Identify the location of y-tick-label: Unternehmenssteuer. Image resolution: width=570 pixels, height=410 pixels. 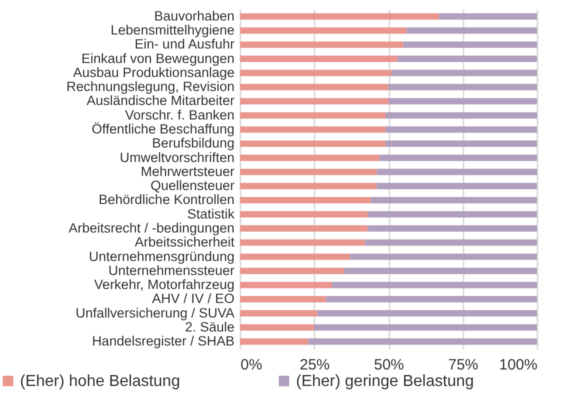
(171, 270).